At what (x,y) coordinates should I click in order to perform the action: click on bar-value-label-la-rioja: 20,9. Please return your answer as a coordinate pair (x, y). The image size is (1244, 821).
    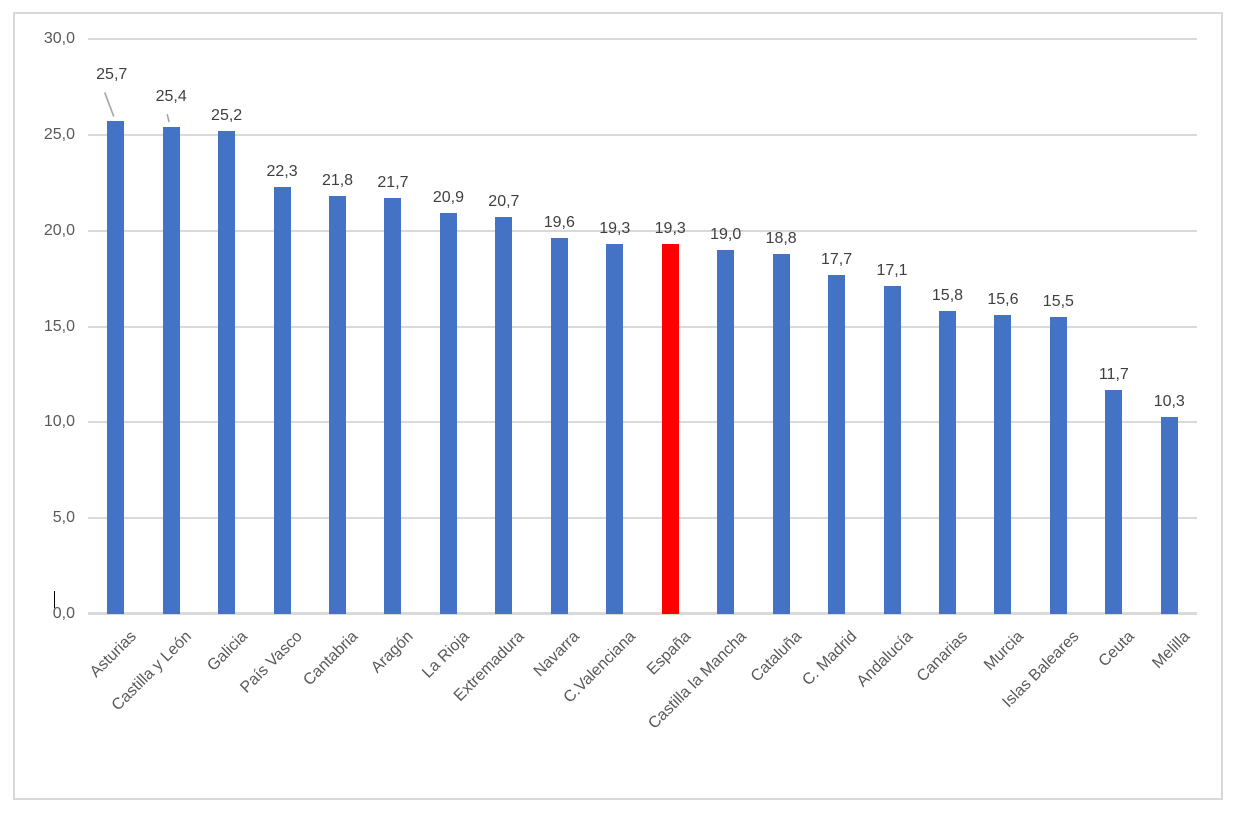
    Looking at the image, I should click on (448, 198).